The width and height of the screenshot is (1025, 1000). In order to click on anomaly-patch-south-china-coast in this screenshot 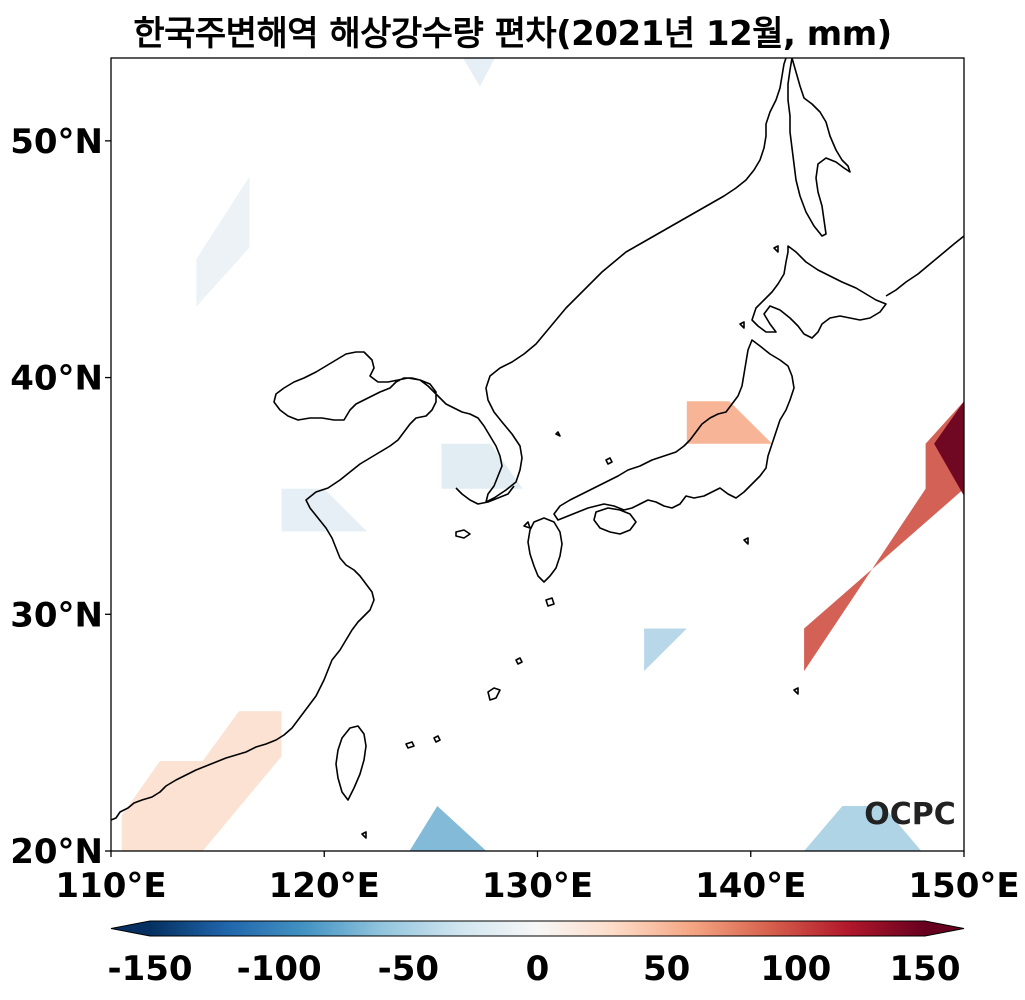, I will do `click(201, 781)`.